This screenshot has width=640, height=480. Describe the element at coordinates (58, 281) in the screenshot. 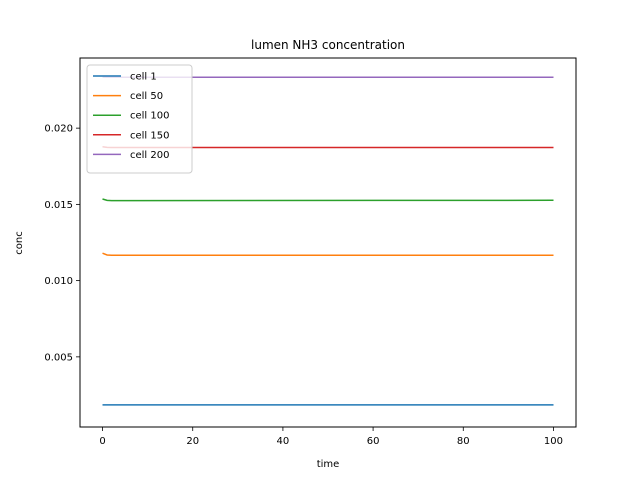

I see `y-tick-label: 0.010` at that location.